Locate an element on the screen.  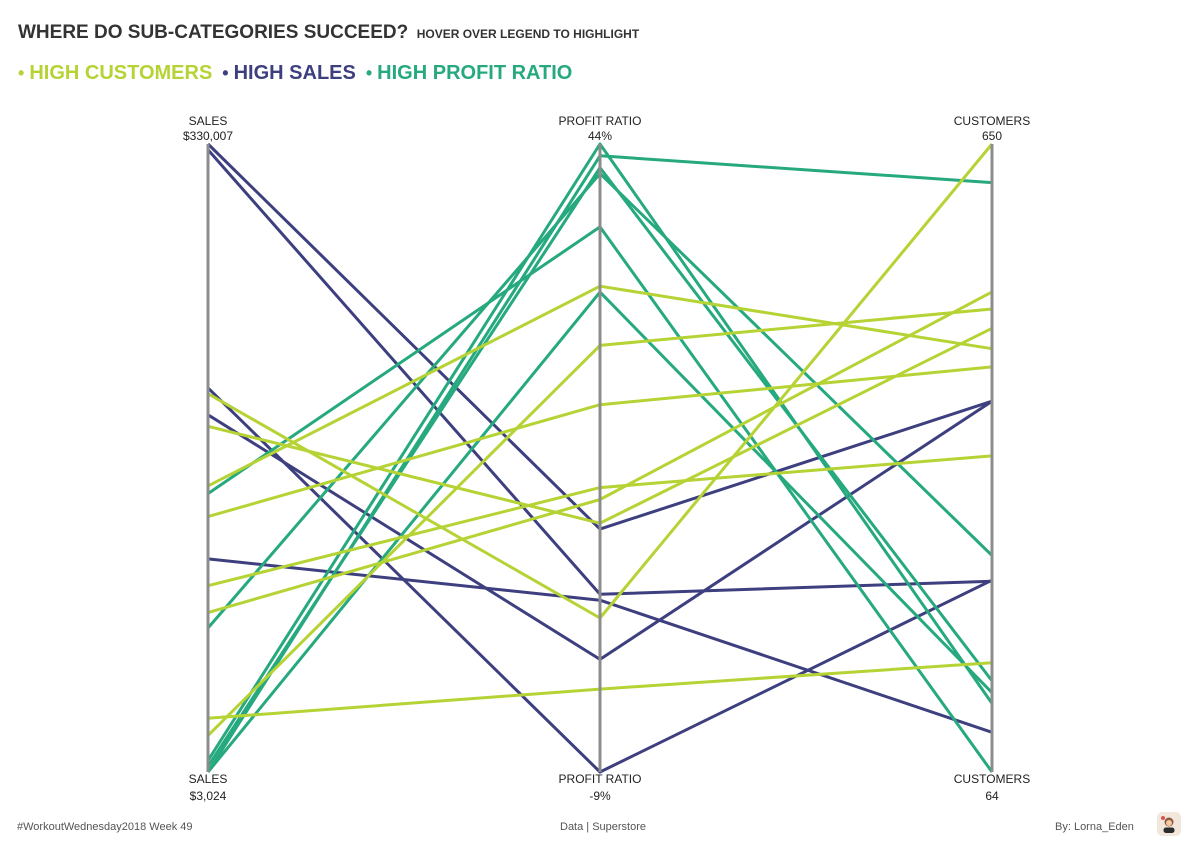
legend-item-high-customers: • HIGH CUSTOMERS is located at coordinates (115, 73).